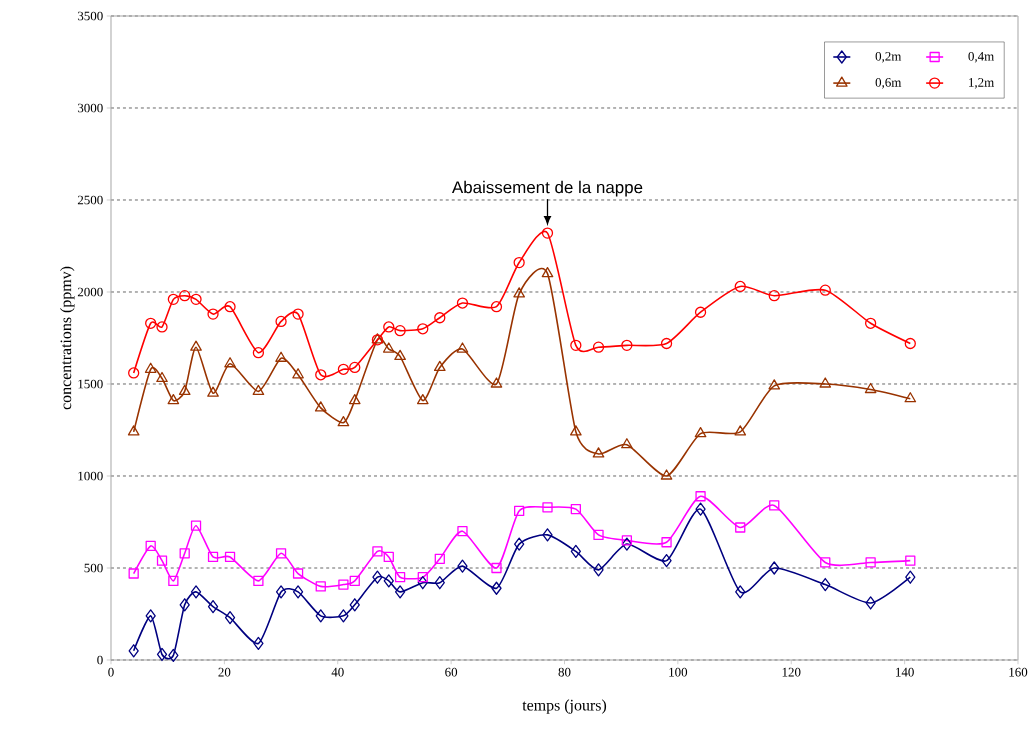 This screenshot has height=753, width=1036. What do you see at coordinates (888, 57) in the screenshot?
I see `legend-label: 0,2m` at bounding box center [888, 57].